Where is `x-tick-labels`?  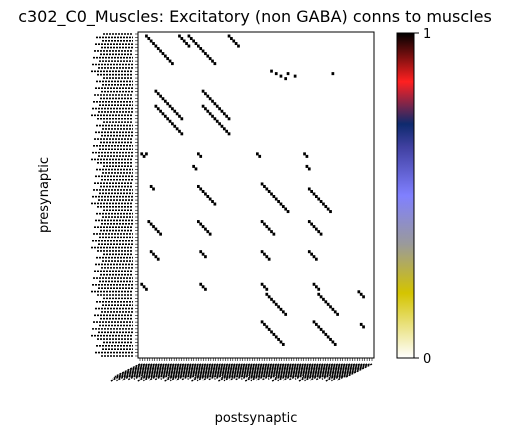
x-tick-labels is located at coordinates (241, 372).